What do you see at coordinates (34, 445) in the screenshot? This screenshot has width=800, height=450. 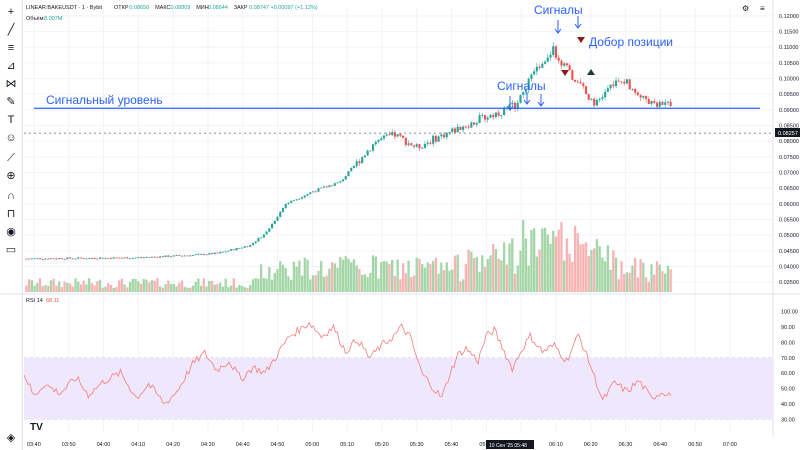 I see `time-tick-0: 03:40` at bounding box center [34, 445].